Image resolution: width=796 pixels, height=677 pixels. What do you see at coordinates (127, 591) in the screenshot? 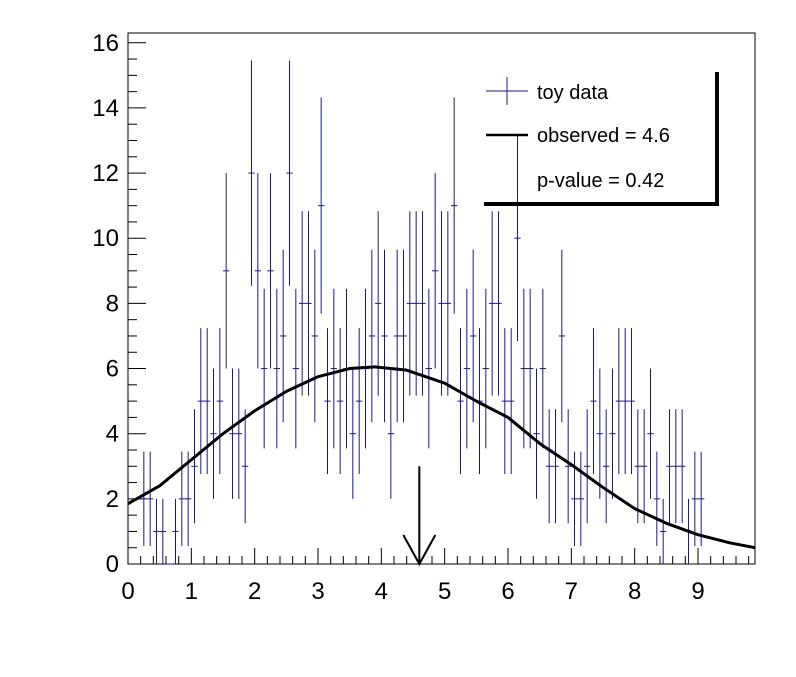
I see `x-tick-label: 0` at bounding box center [127, 591].